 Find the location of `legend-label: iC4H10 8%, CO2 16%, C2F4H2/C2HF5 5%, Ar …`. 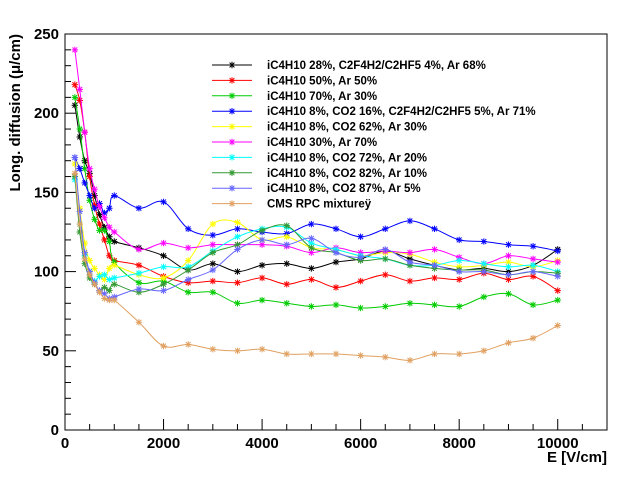

legend-label: iC4H10 8%, CO2 16%, C2F4H2/C2HF5 5%, Ar … is located at coordinates (401, 112).